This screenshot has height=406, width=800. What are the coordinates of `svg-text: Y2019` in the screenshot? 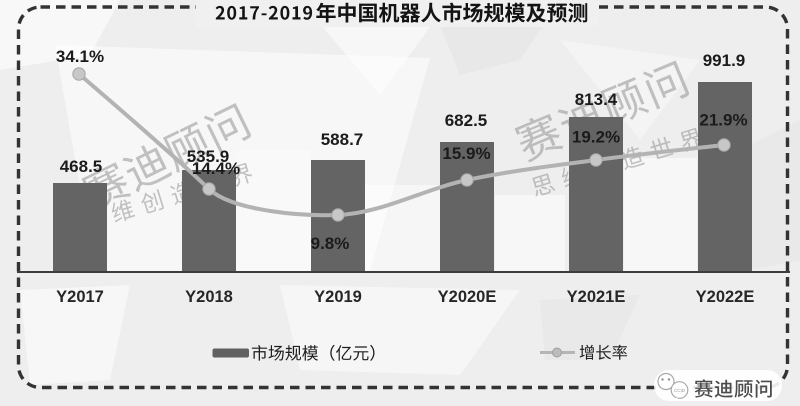 It's located at (338, 297).